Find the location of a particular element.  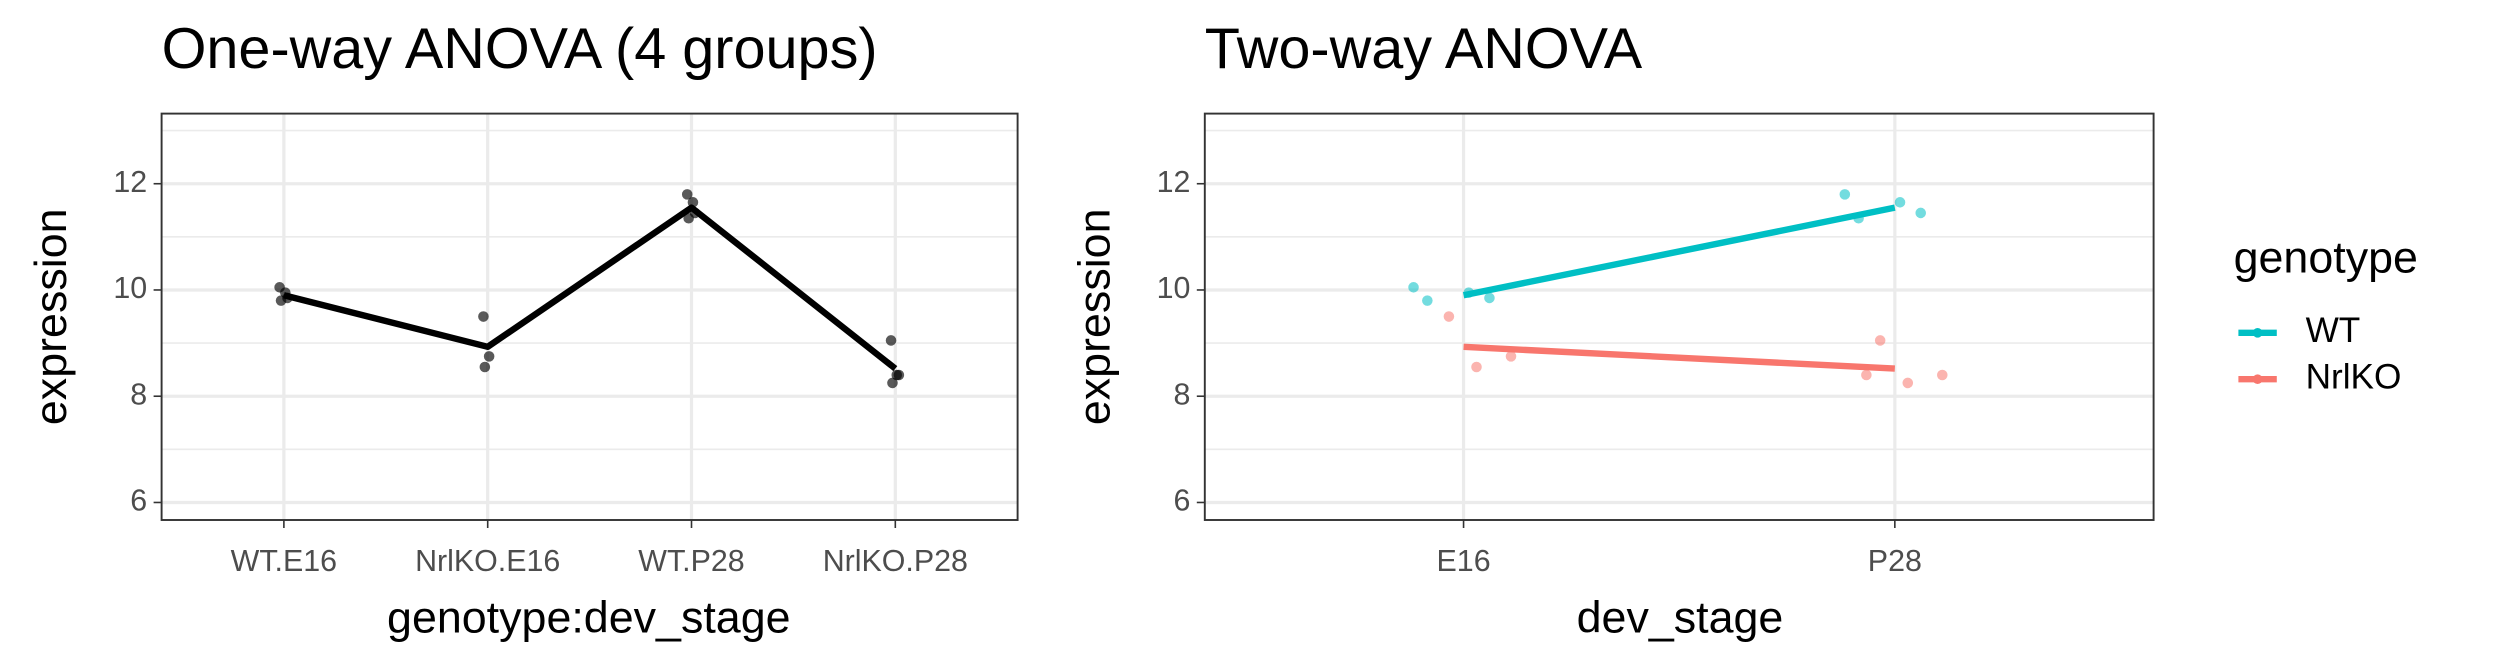

legend-title: genotype is located at coordinates (2326, 258).